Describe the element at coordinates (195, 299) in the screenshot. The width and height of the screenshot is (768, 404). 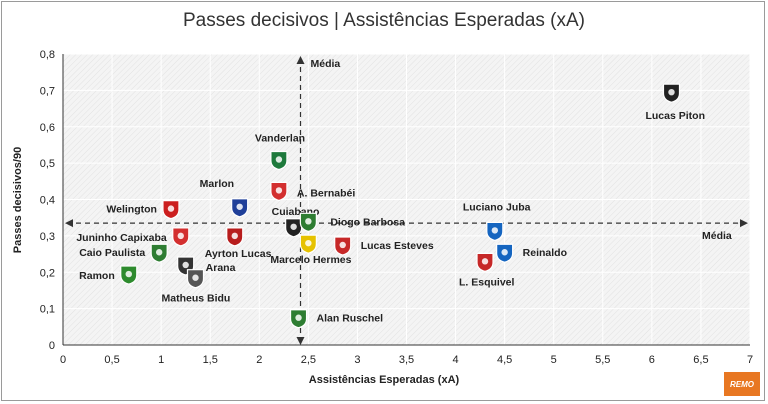
I see `point-label: Matheus Bidu` at that location.